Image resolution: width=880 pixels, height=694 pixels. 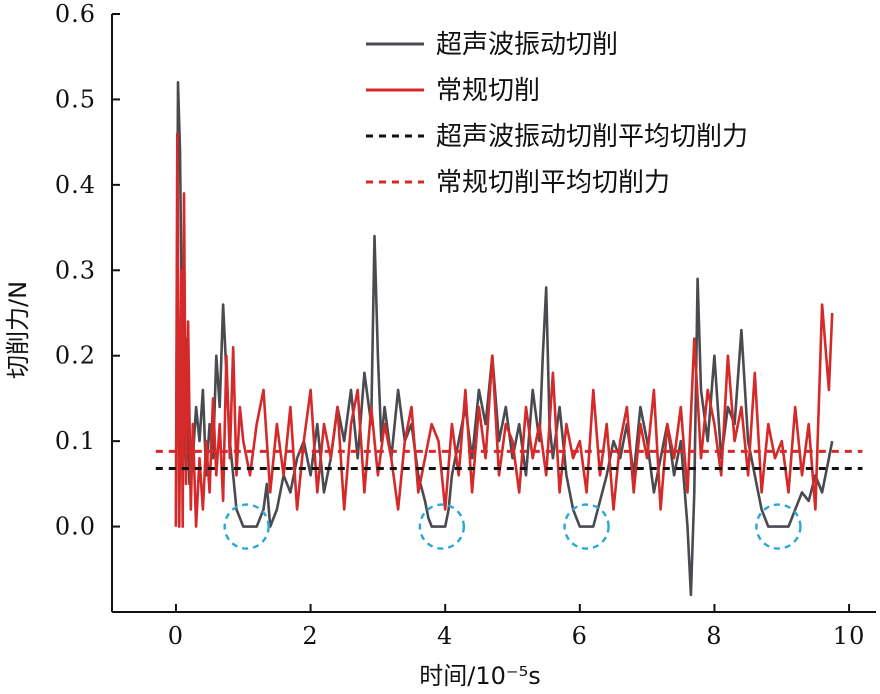 What do you see at coordinates (75, 270) in the screenshot?
I see `y-tick-label: 0.3` at bounding box center [75, 270].